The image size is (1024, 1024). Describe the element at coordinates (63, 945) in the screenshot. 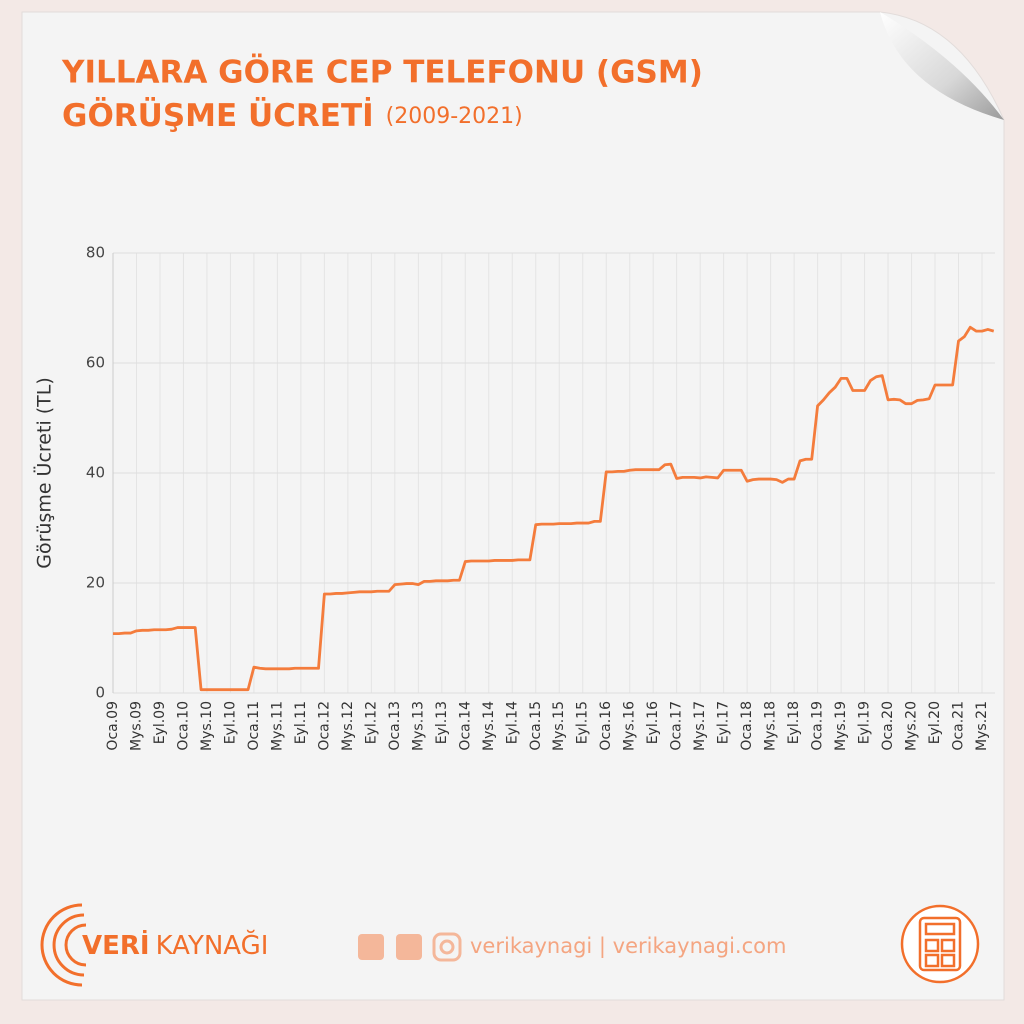

I see `logo` at that location.